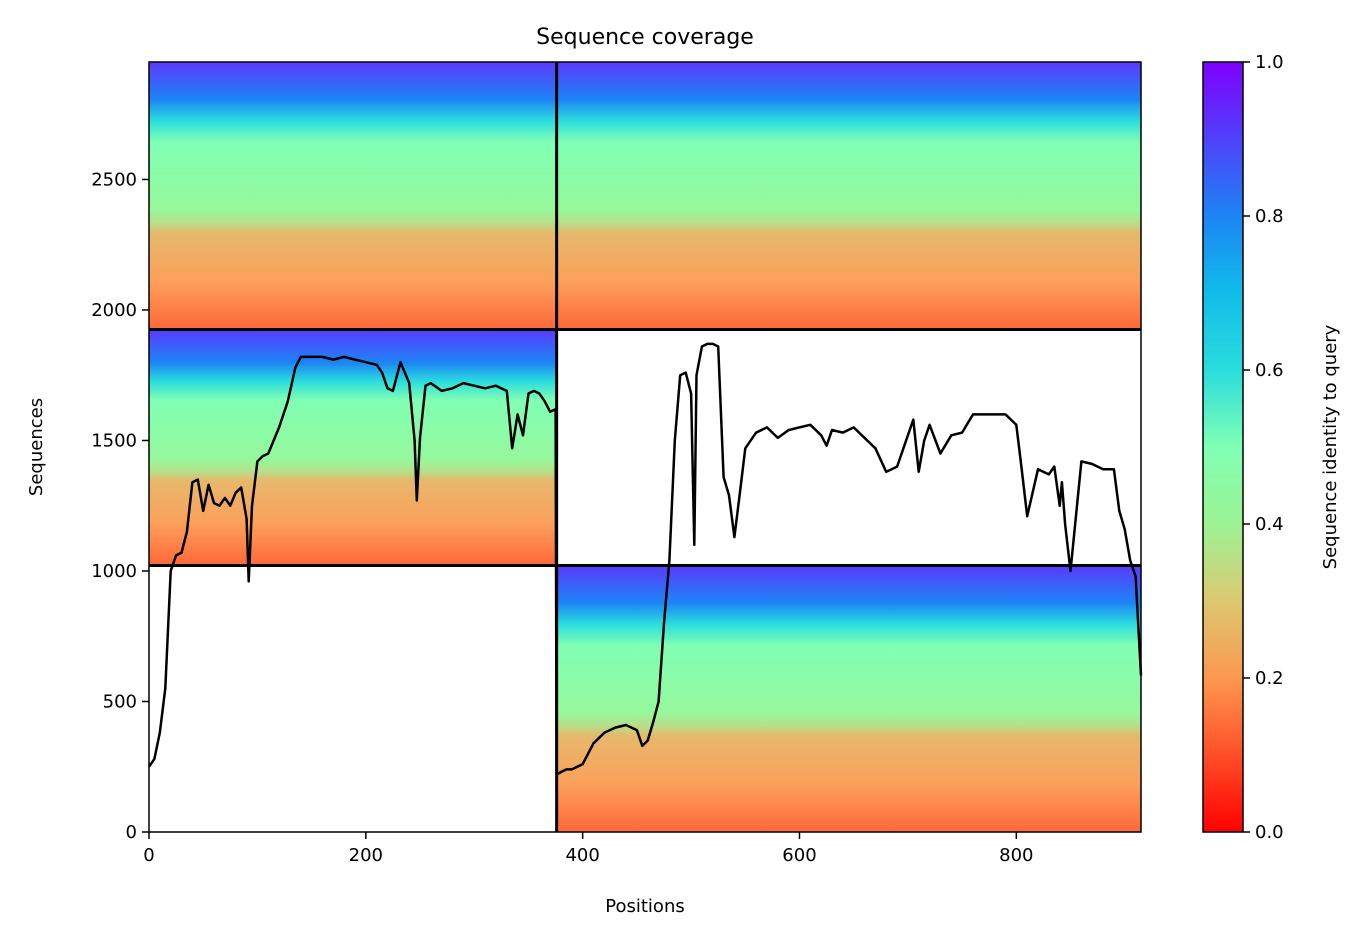 Image resolution: width=1364 pixels, height=943 pixels. What do you see at coordinates (131, 832) in the screenshot?
I see `y-tick-label: 0` at bounding box center [131, 832].